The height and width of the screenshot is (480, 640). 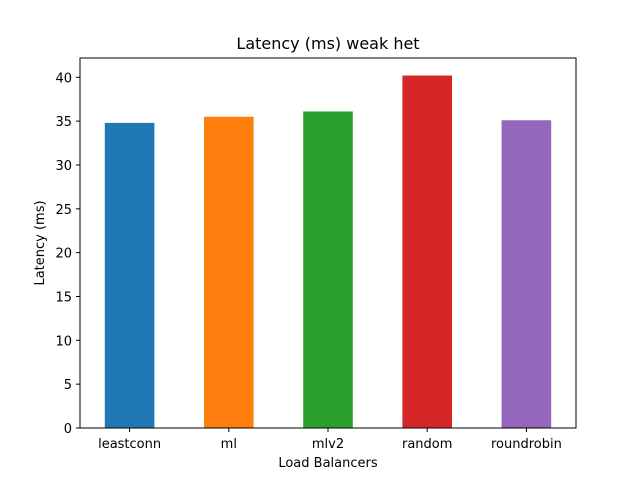 What do you see at coordinates (68, 429) in the screenshot?
I see `y-tick-label: 0` at bounding box center [68, 429].